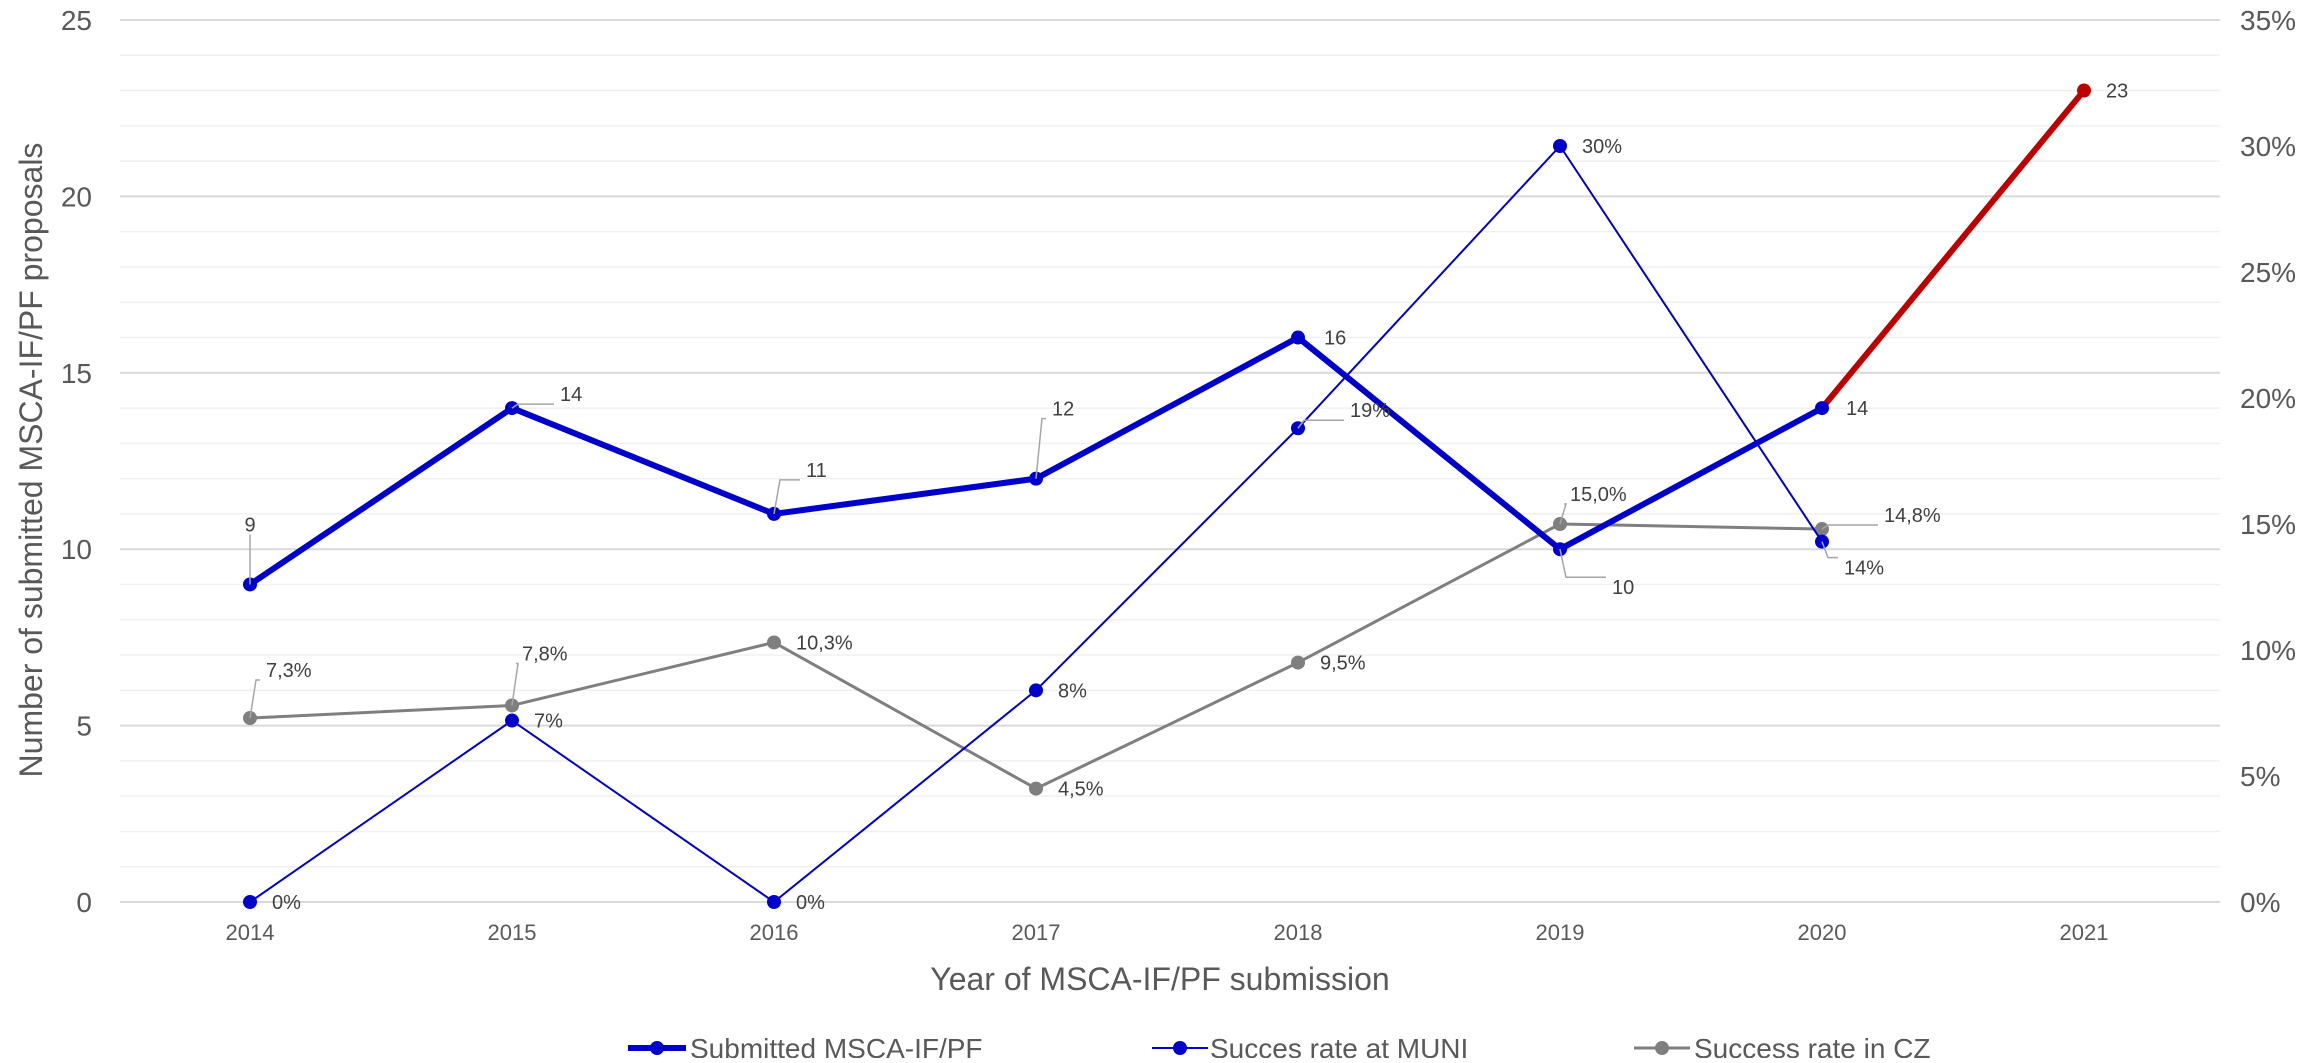 Image resolution: width=2302 pixels, height=1063 pixels. What do you see at coordinates (31, 460) in the screenshot?
I see `y-axis-title: Number of submitted MSCA-IF/PF proposals` at bounding box center [31, 460].